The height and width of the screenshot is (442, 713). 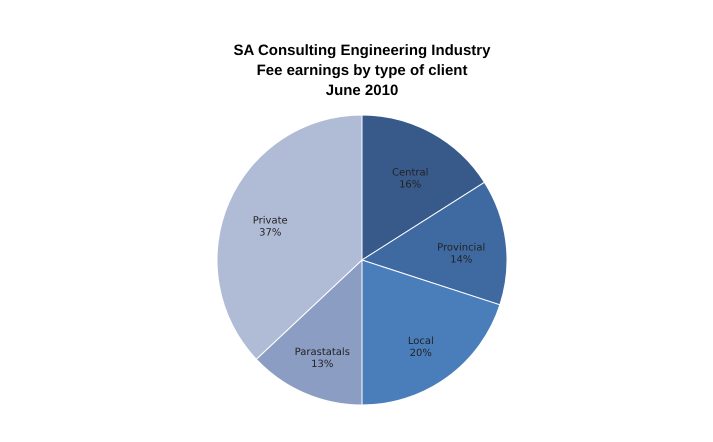 I want to click on data-label: 16%, so click(x=410, y=184).